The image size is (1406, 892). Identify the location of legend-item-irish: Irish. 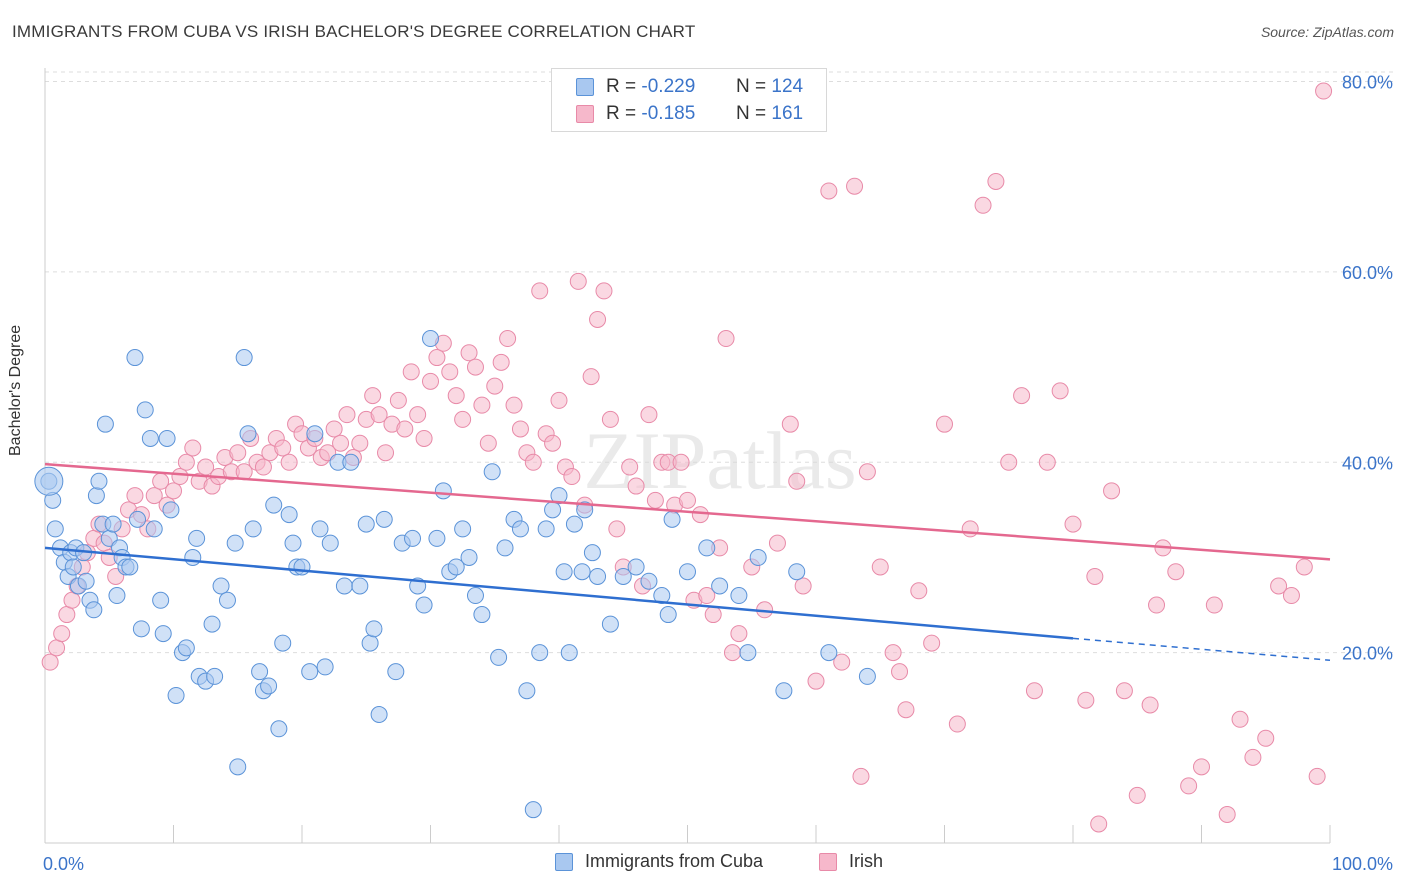
(851, 861).